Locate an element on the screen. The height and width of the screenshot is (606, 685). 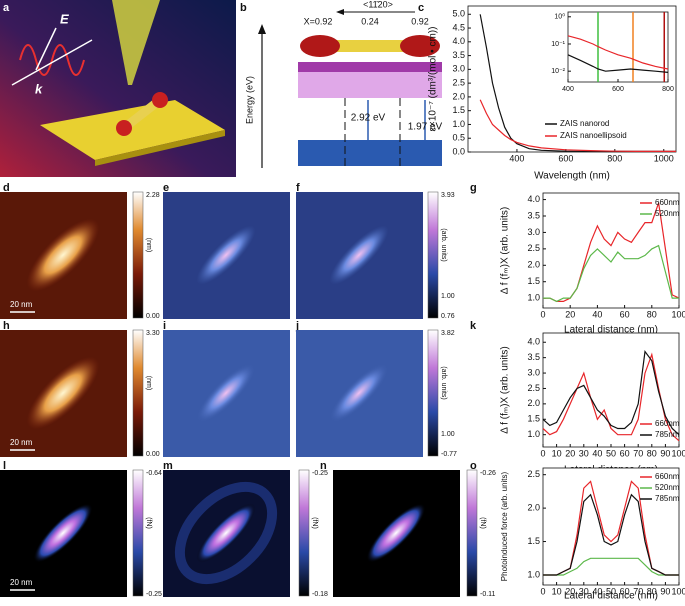
legend-label: ZAIS nanoellipsoid is located at coordinates (593, 135).